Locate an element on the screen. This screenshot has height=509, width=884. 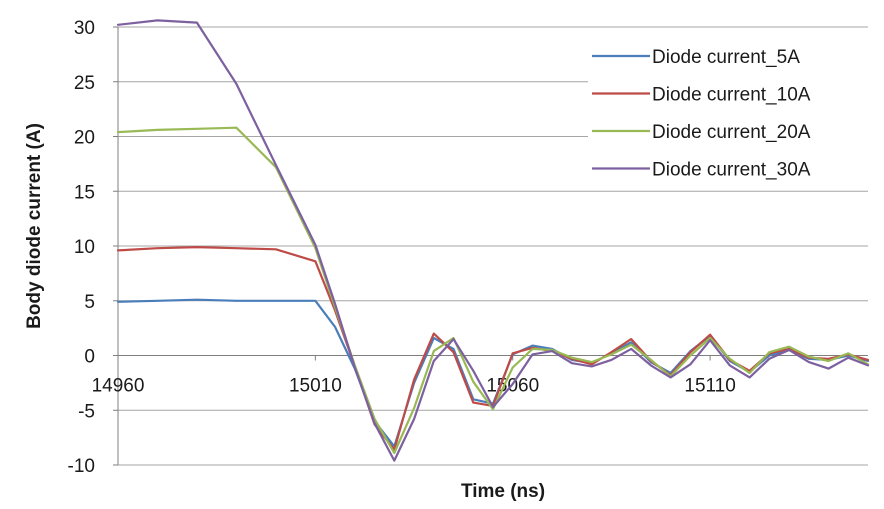
legend-label-2: Diode current_10A is located at coordinates (731, 95).